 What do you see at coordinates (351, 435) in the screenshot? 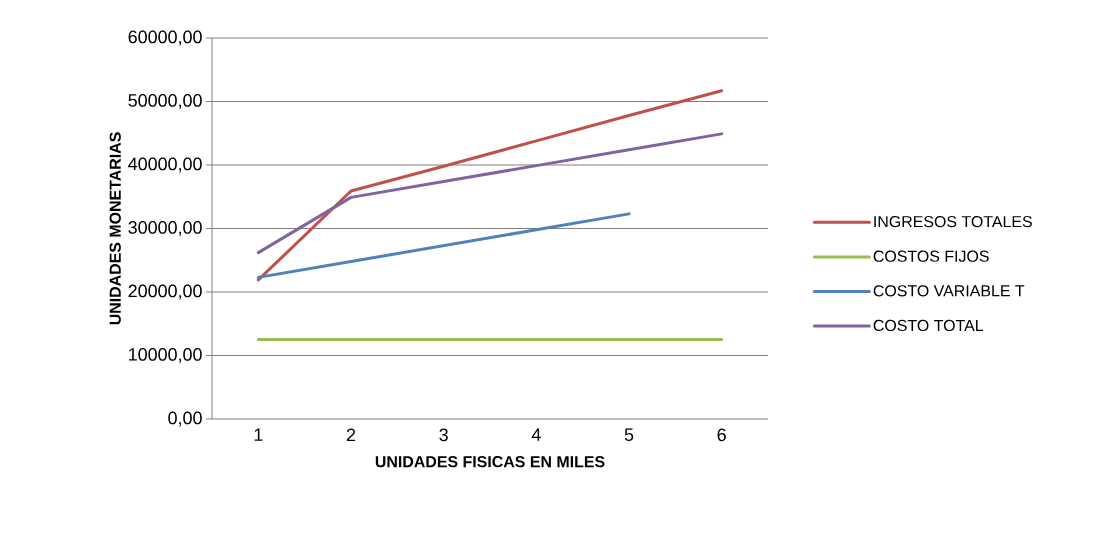
I see `x-tick-label: 2` at bounding box center [351, 435].